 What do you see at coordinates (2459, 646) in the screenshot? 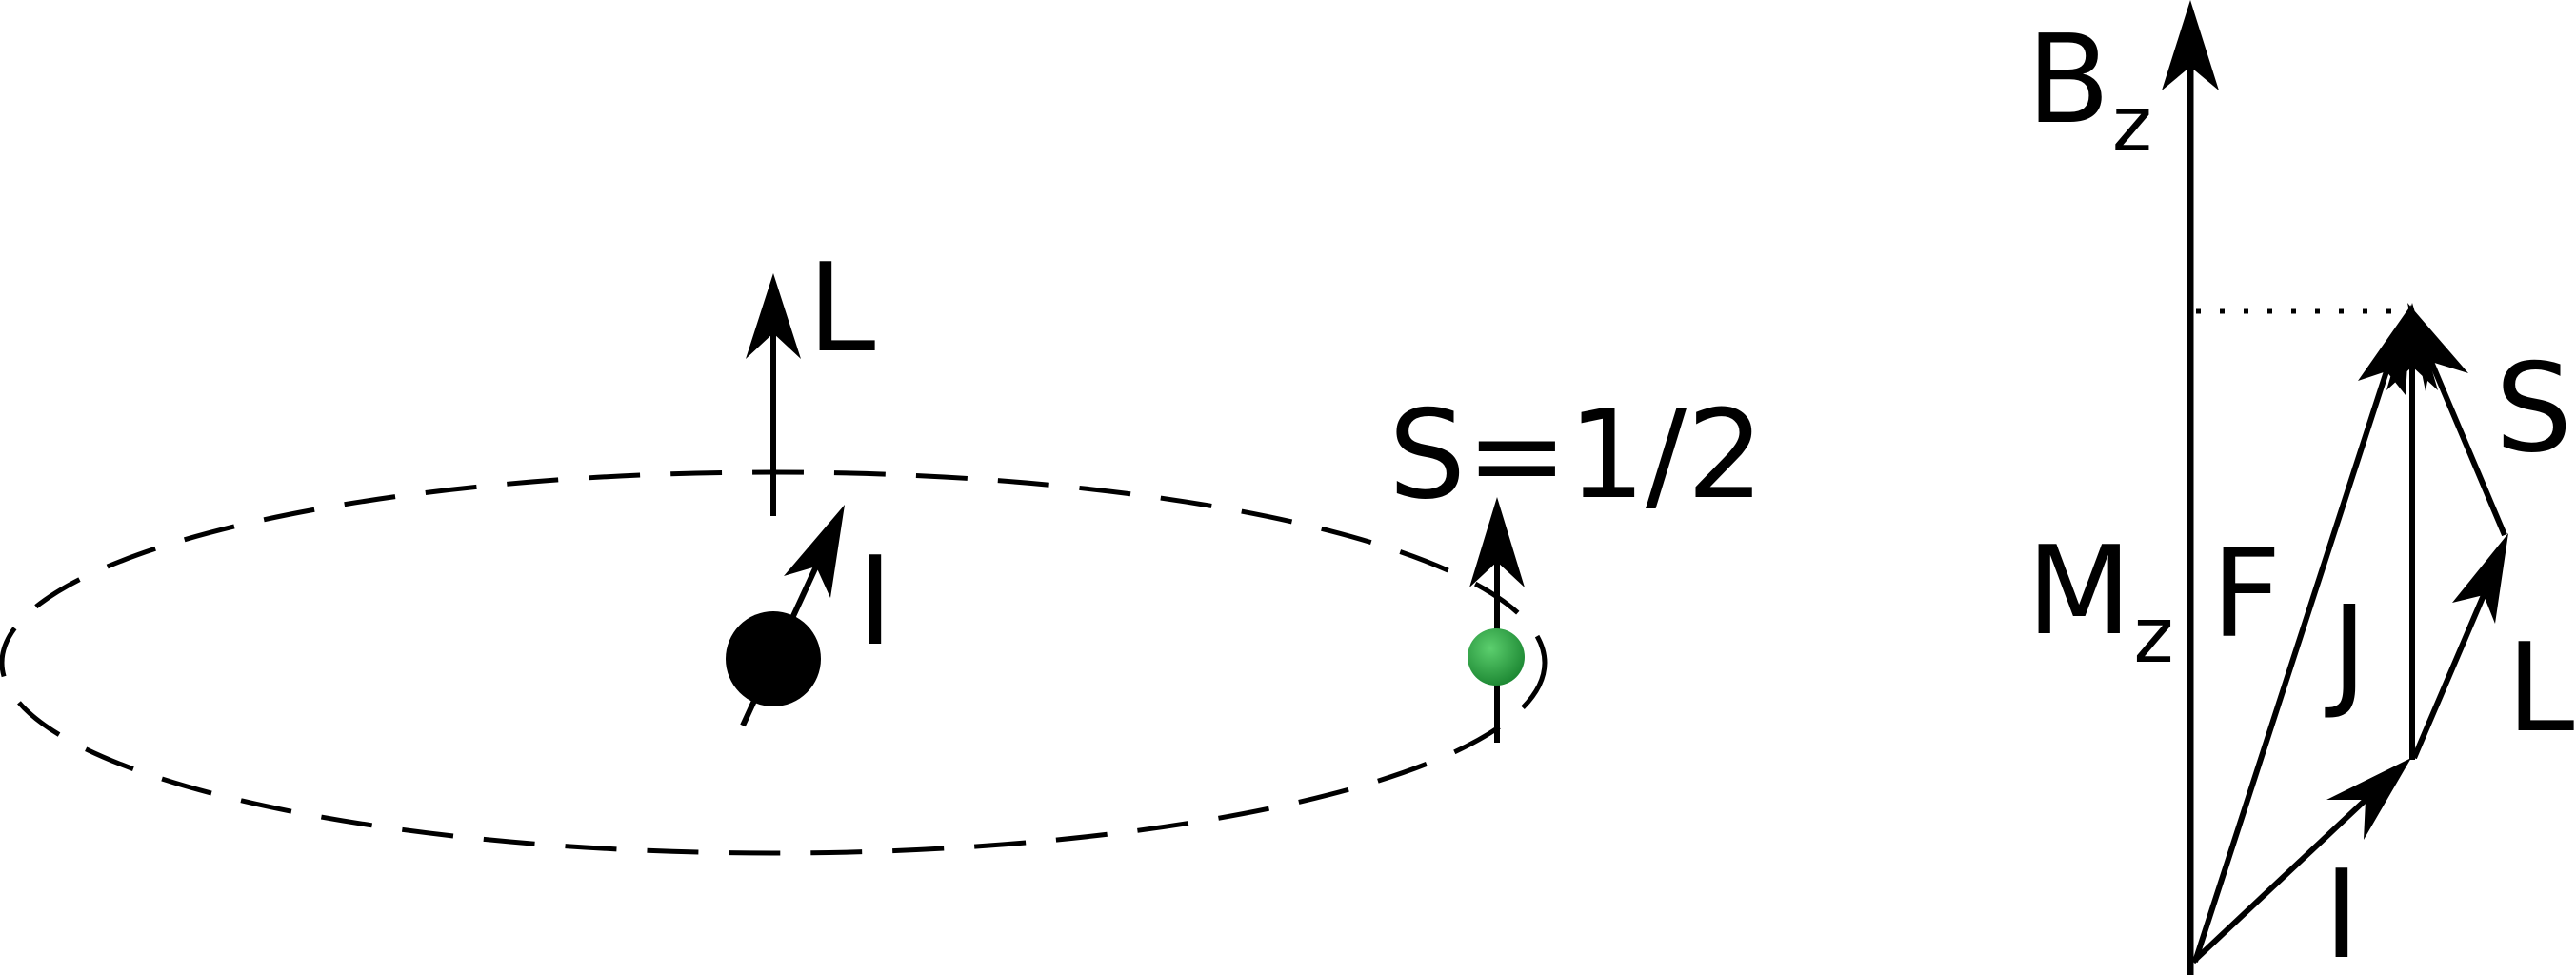
I see `l-vector-arrow` at bounding box center [2459, 646].